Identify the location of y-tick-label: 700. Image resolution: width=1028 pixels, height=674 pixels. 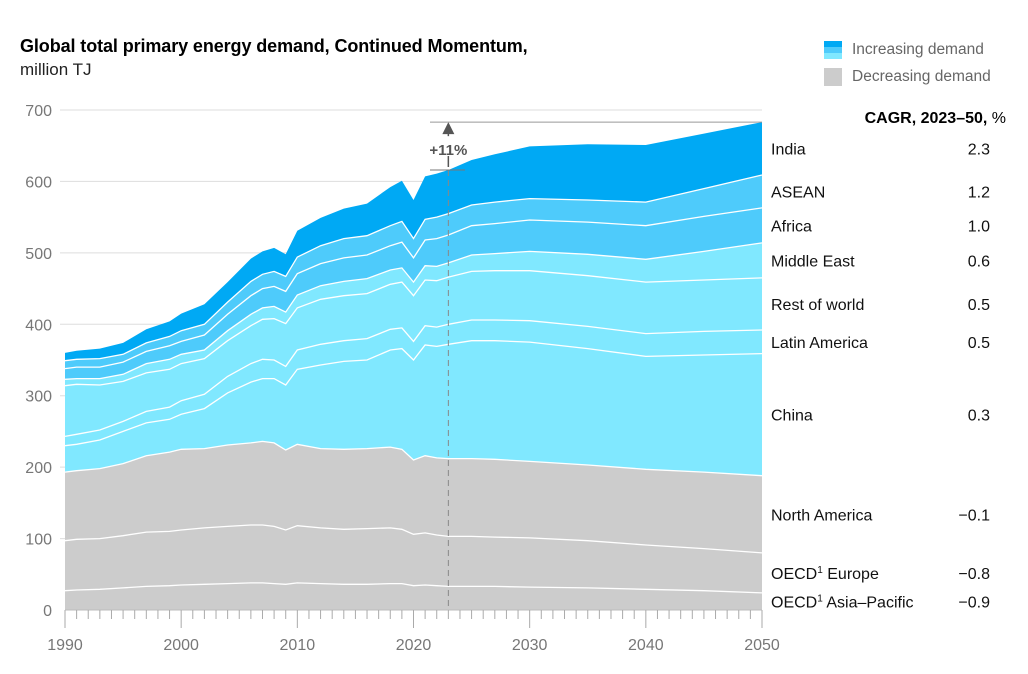
(38, 111).